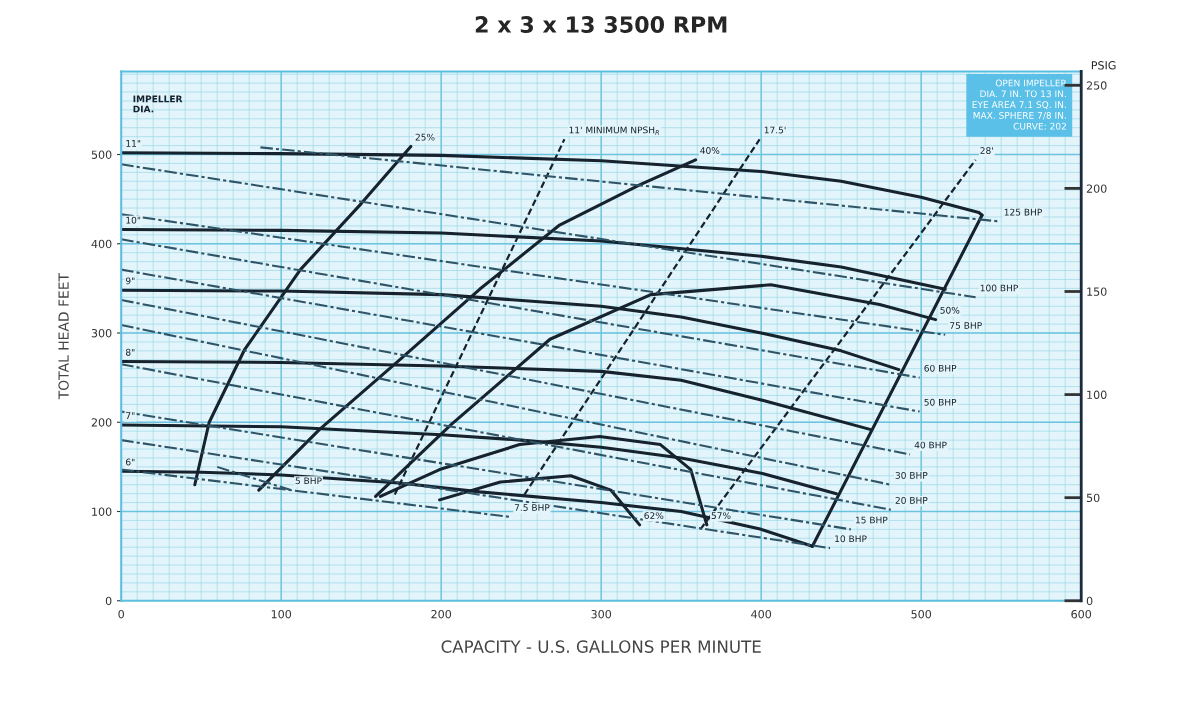 This screenshot has width=1200, height=701. I want to click on x-tick-label: 500, so click(921, 614).